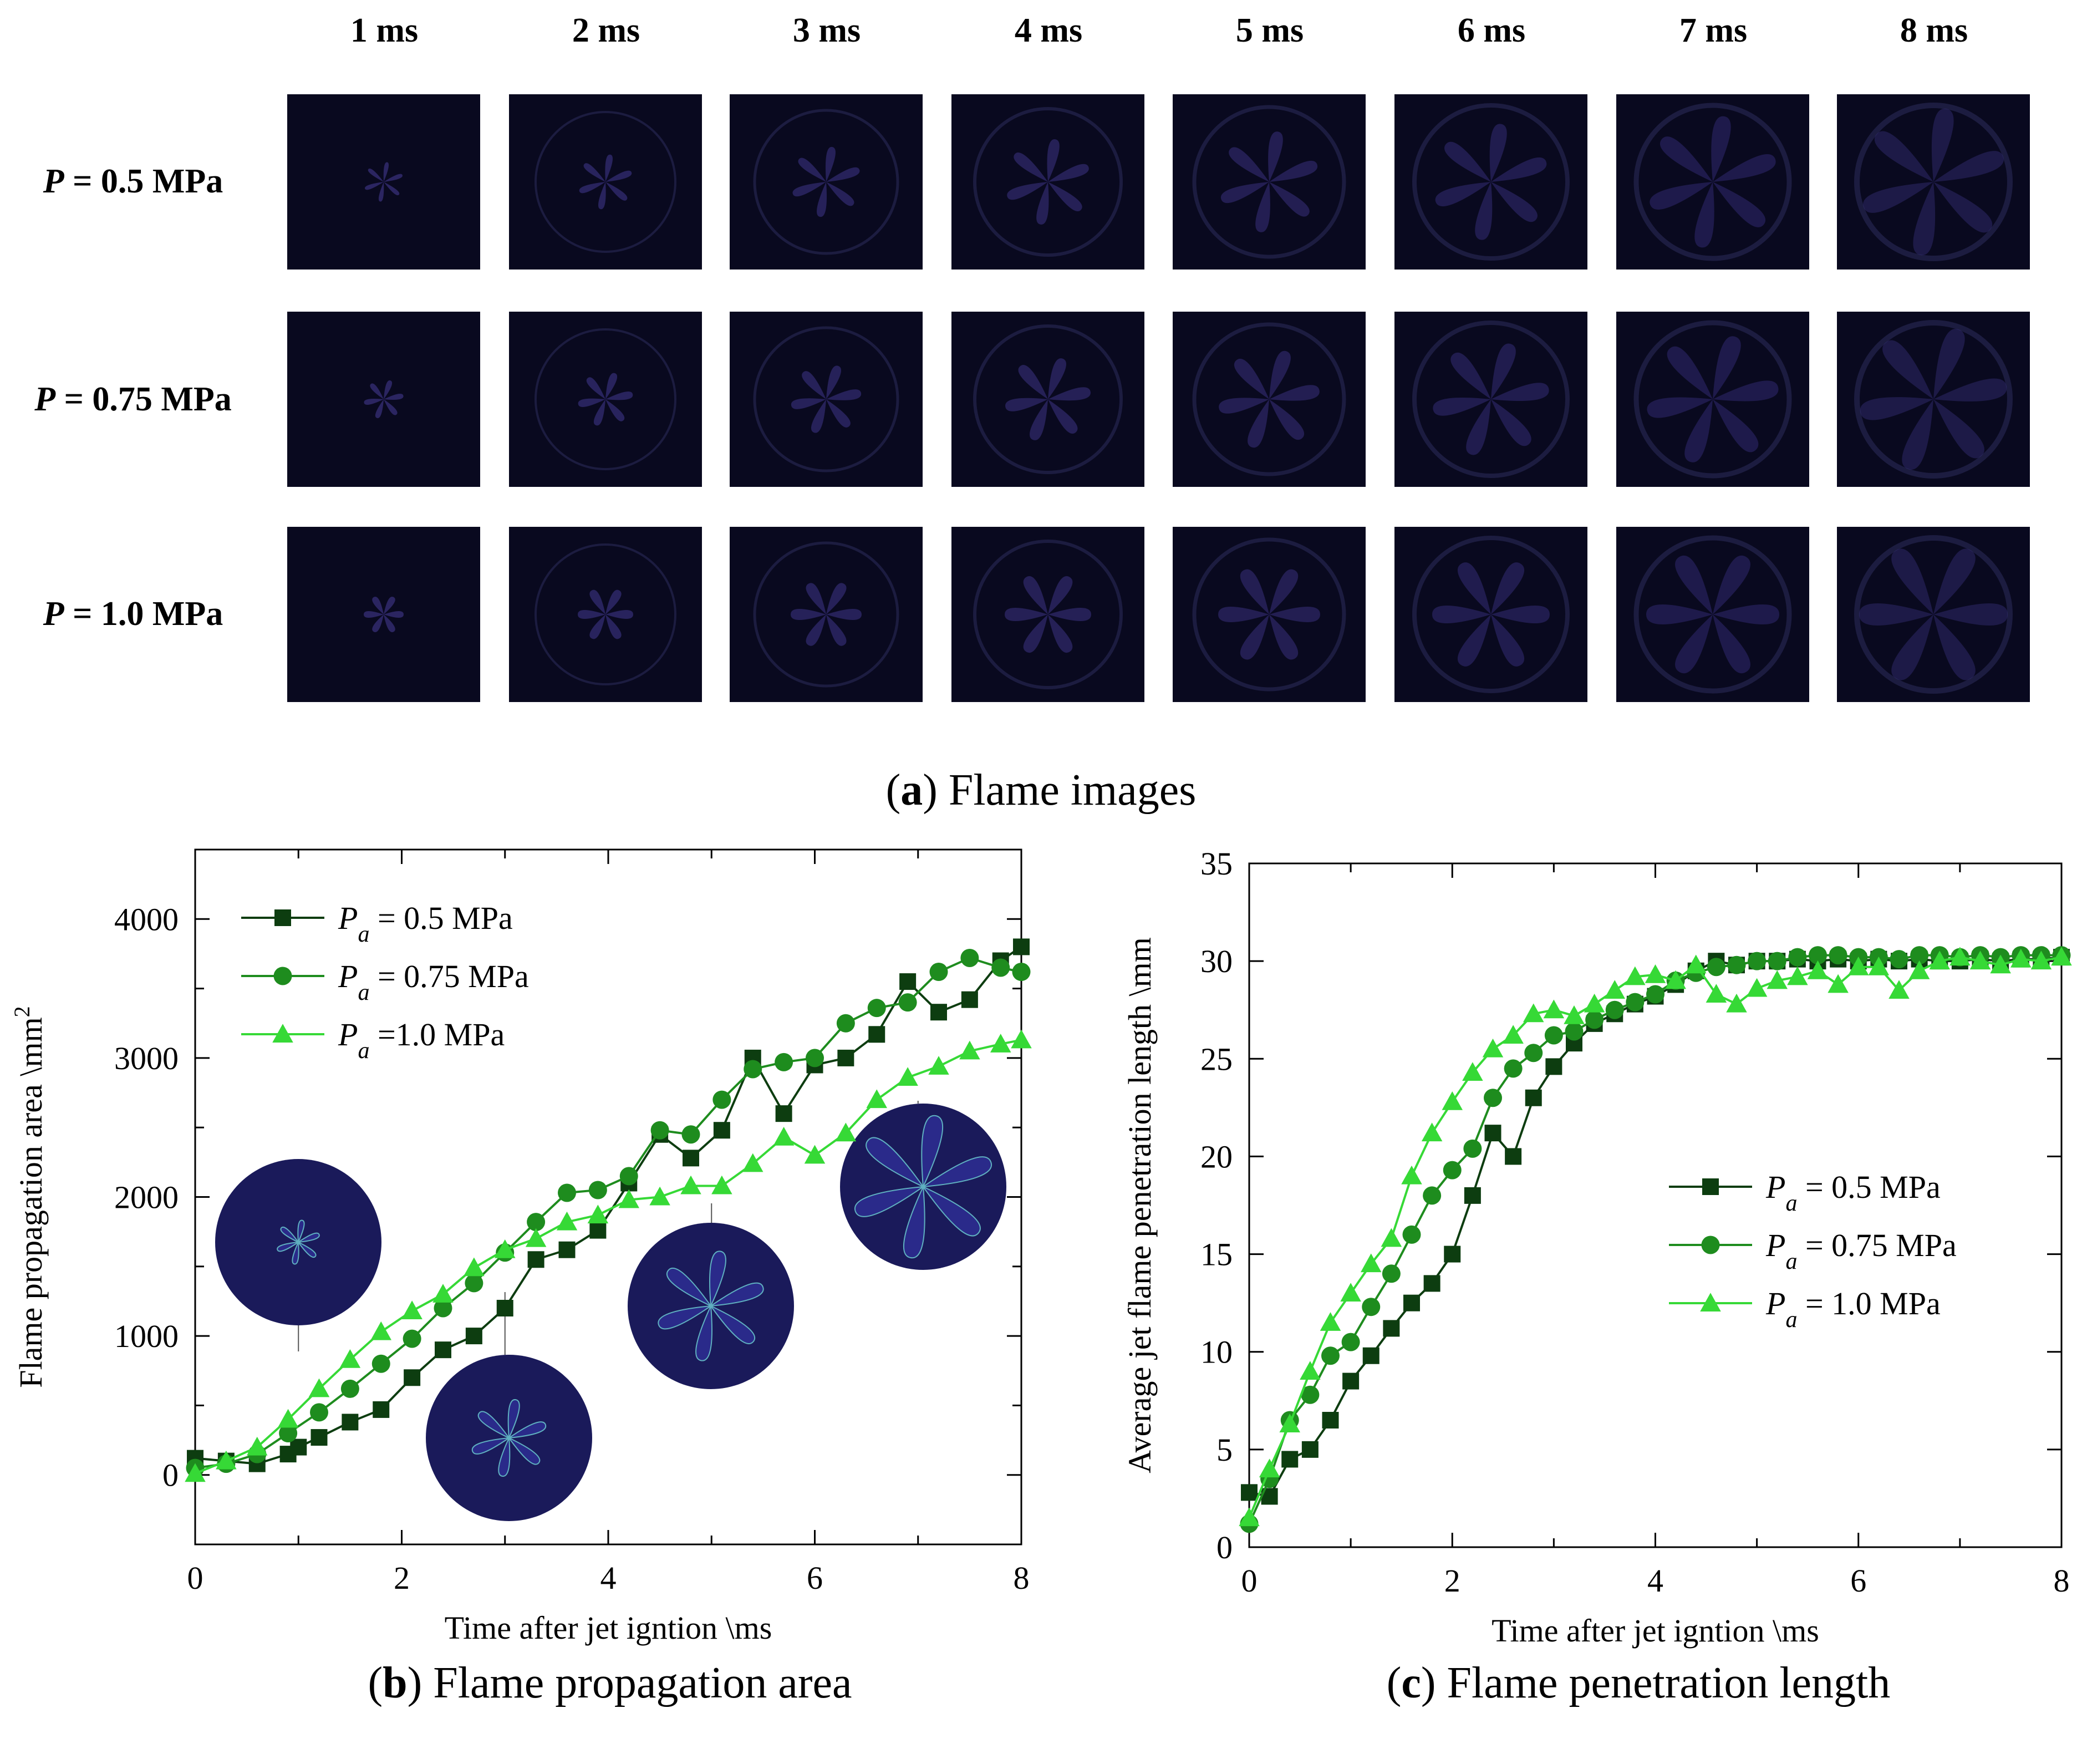  I want to click on flame-image-r1-t8, so click(1933, 182).